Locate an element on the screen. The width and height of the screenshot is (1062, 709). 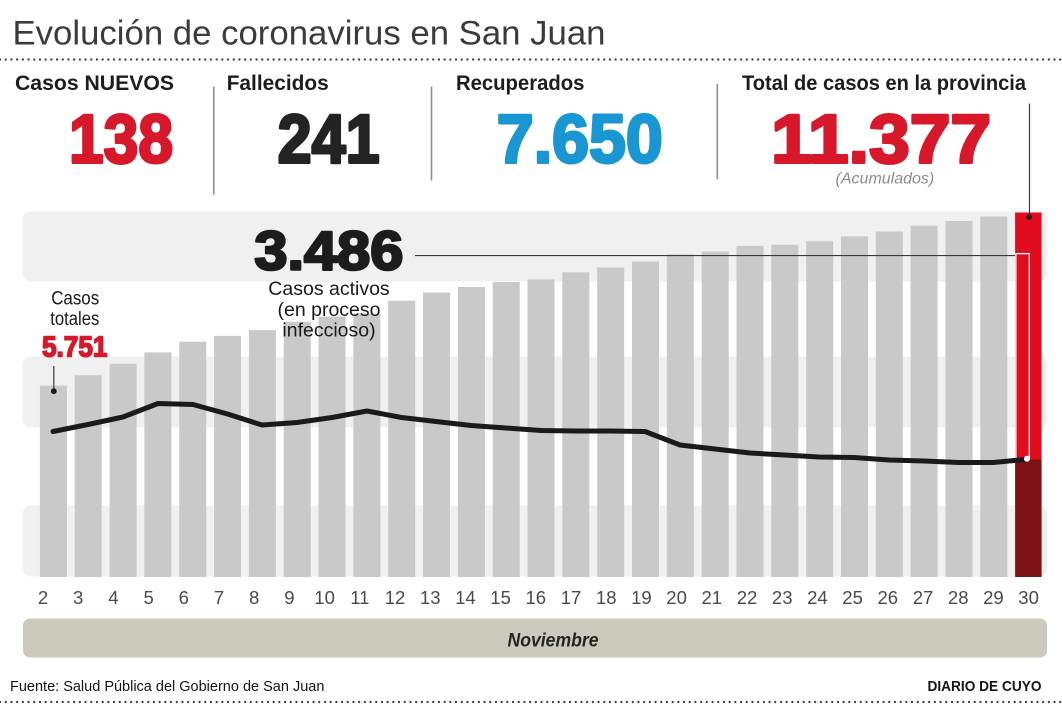
svg-text: 19 is located at coordinates (641, 597).